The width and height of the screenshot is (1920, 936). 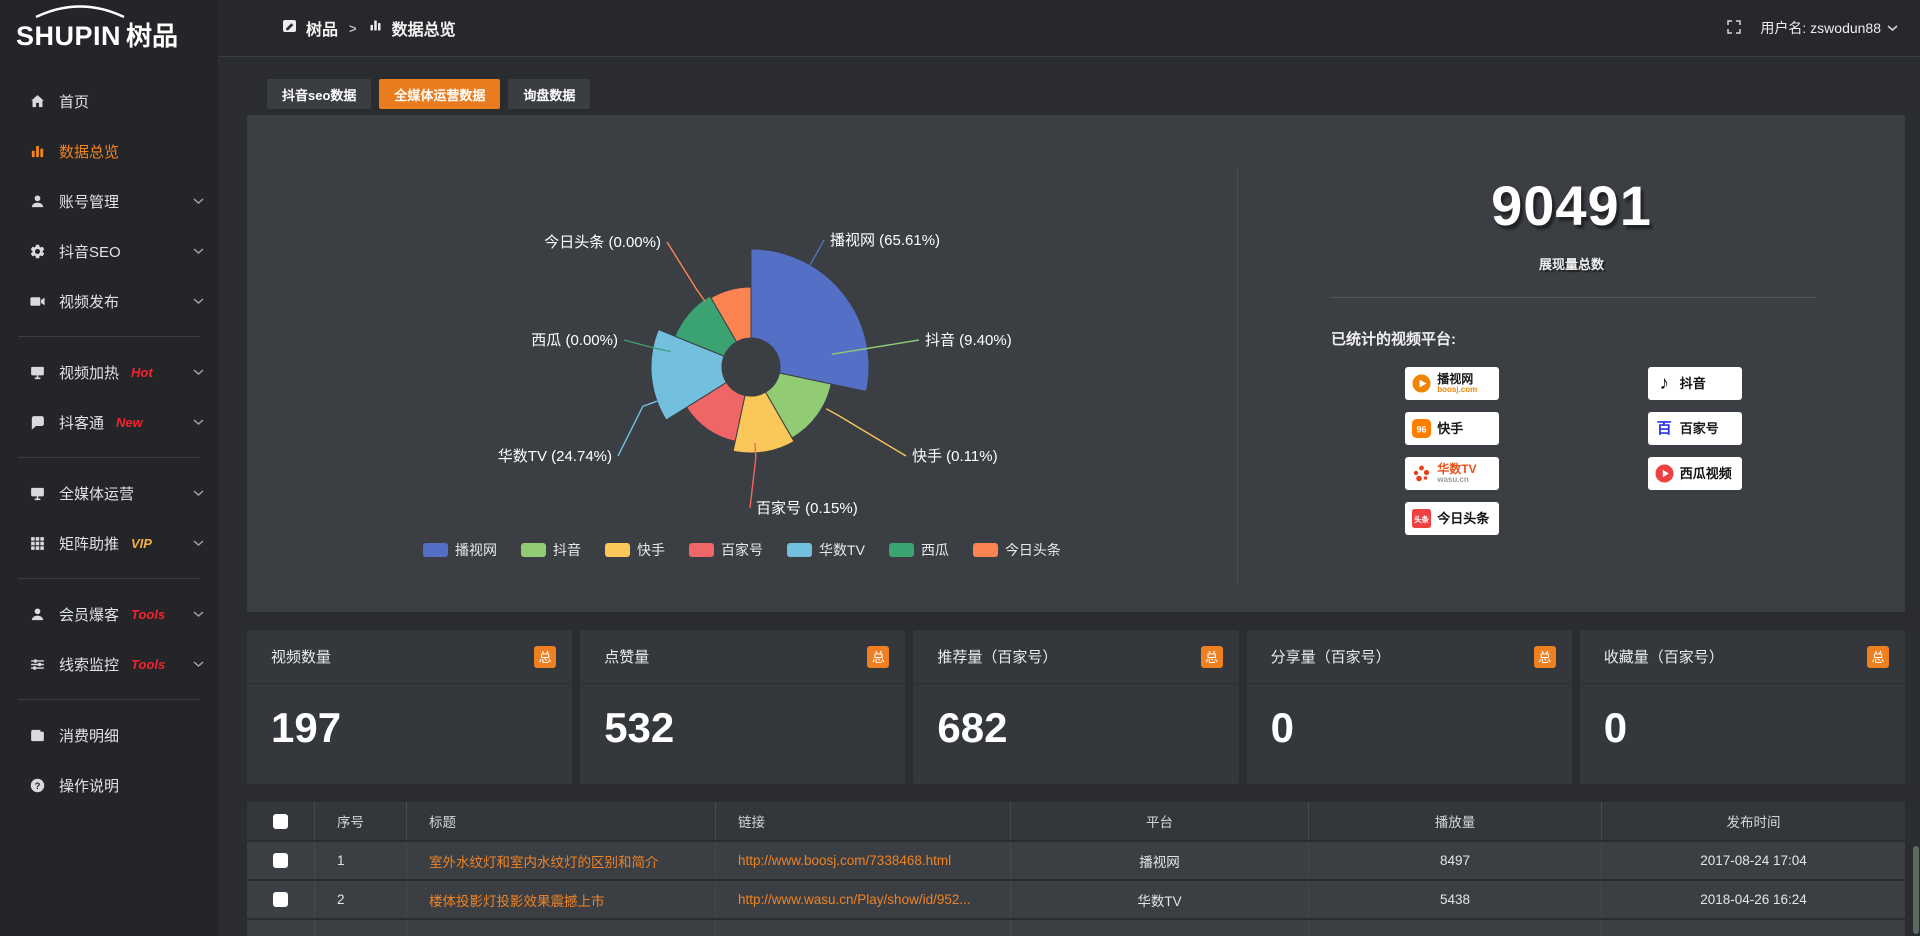 What do you see at coordinates (1422, 519) in the screenshot?
I see `svg-text: 头条` at bounding box center [1422, 519].